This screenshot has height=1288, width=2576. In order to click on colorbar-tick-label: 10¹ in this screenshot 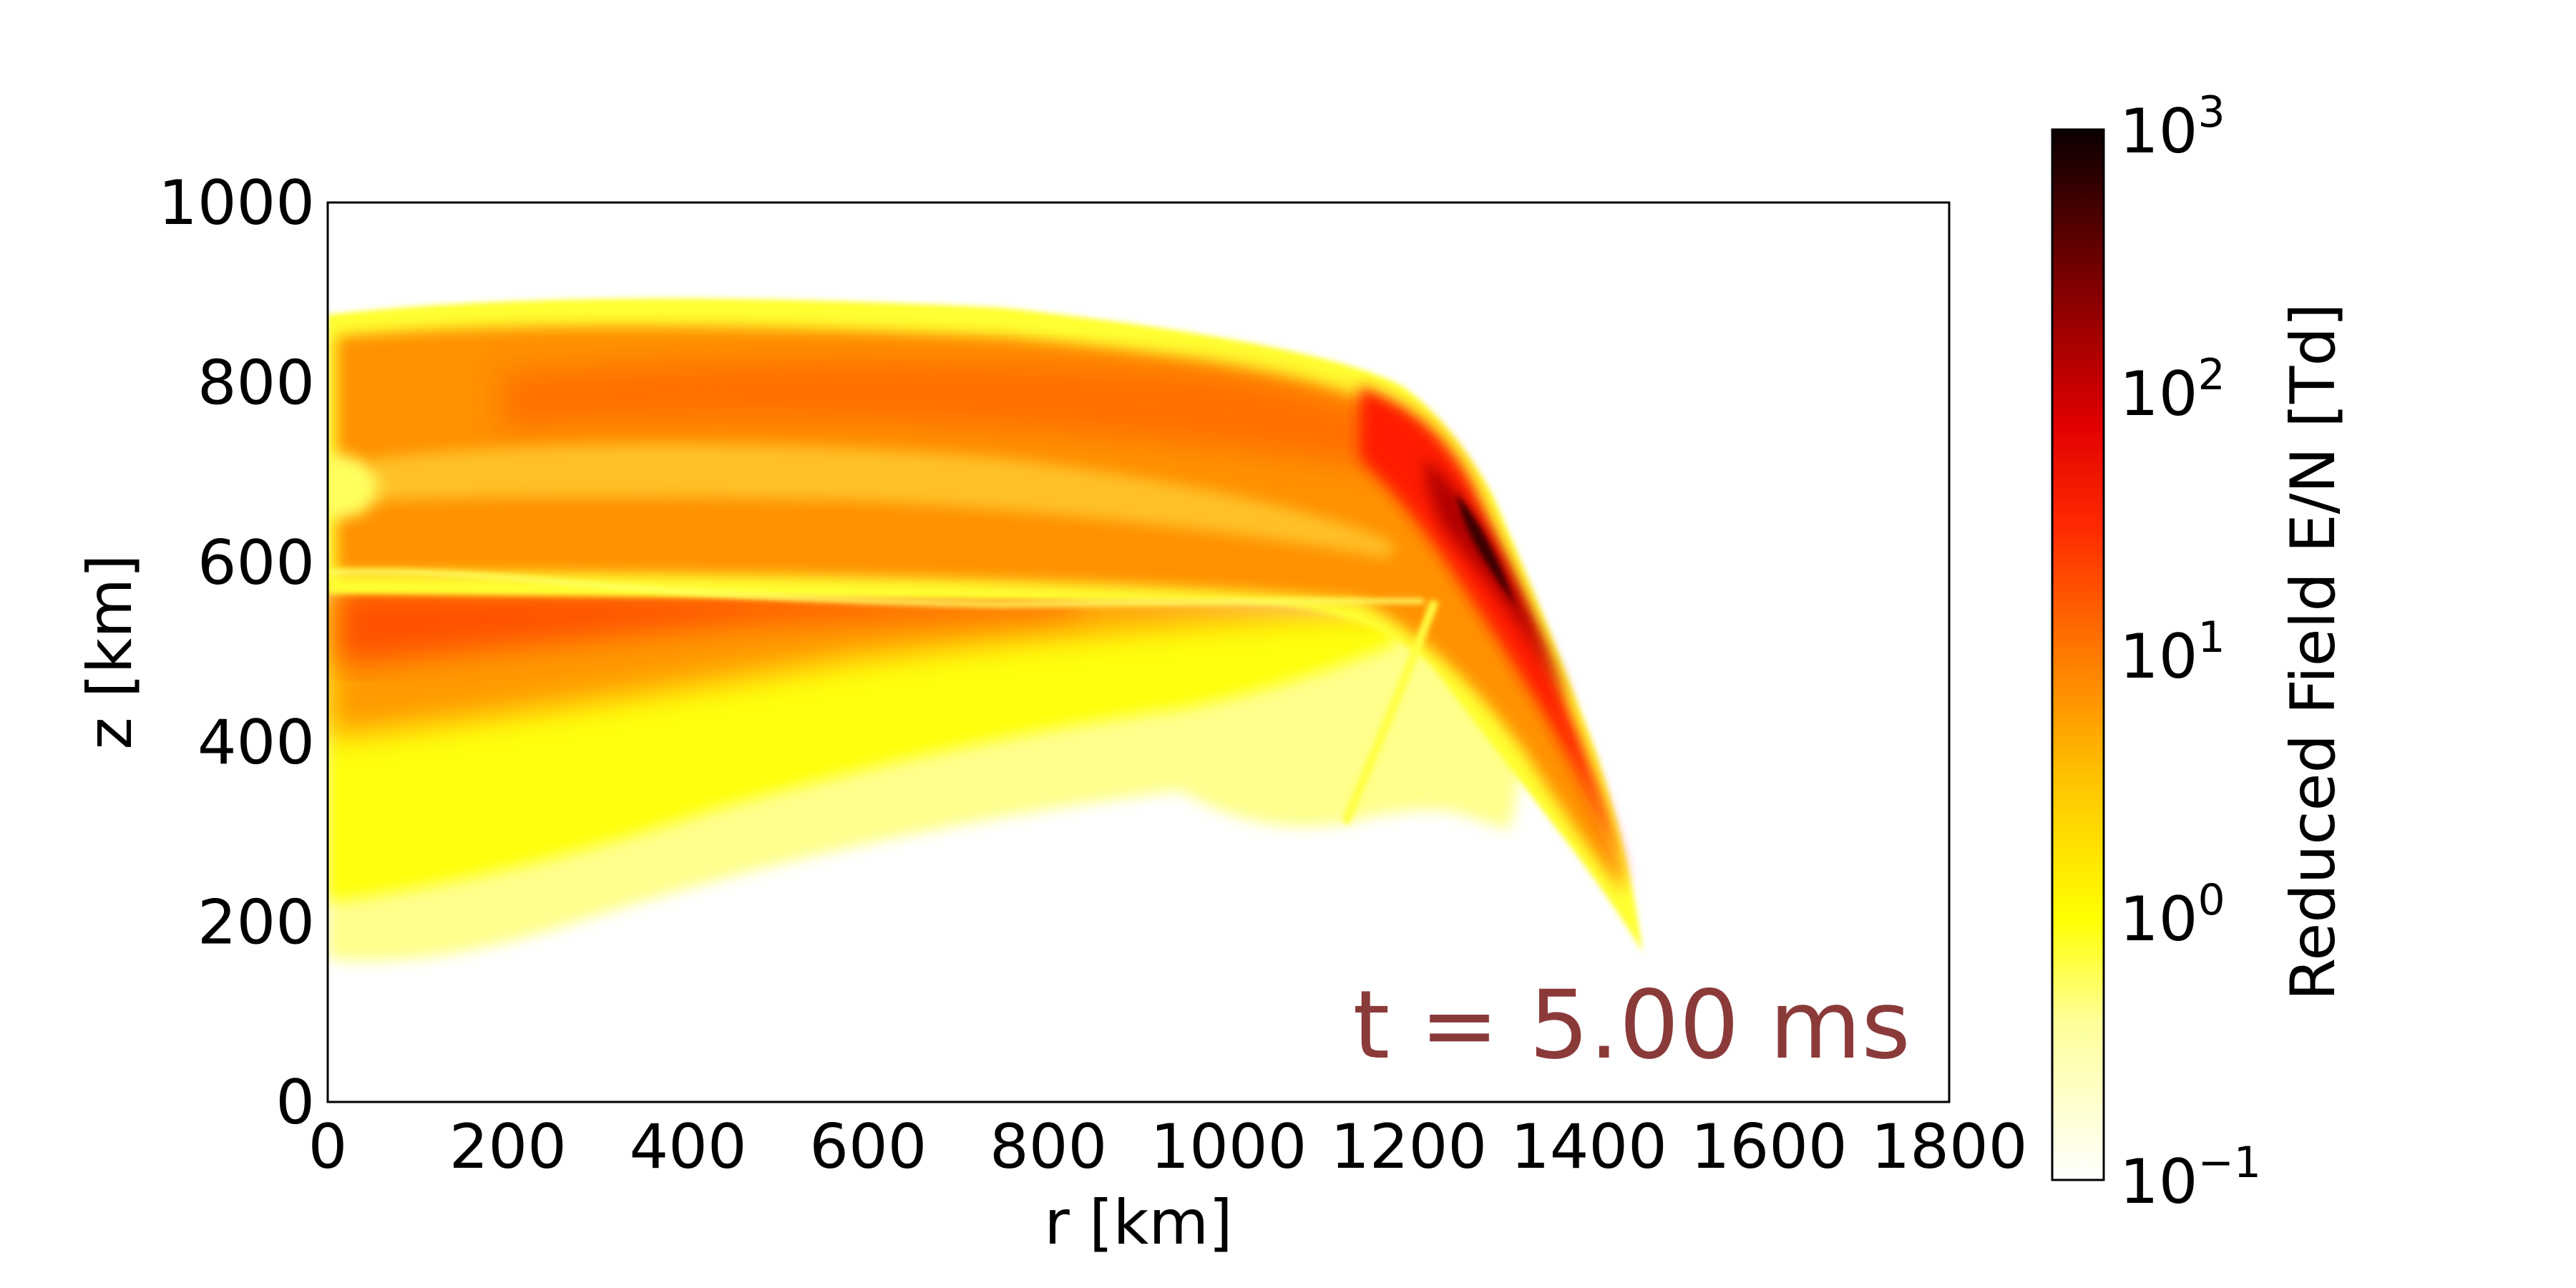, I will do `click(2172, 653)`.